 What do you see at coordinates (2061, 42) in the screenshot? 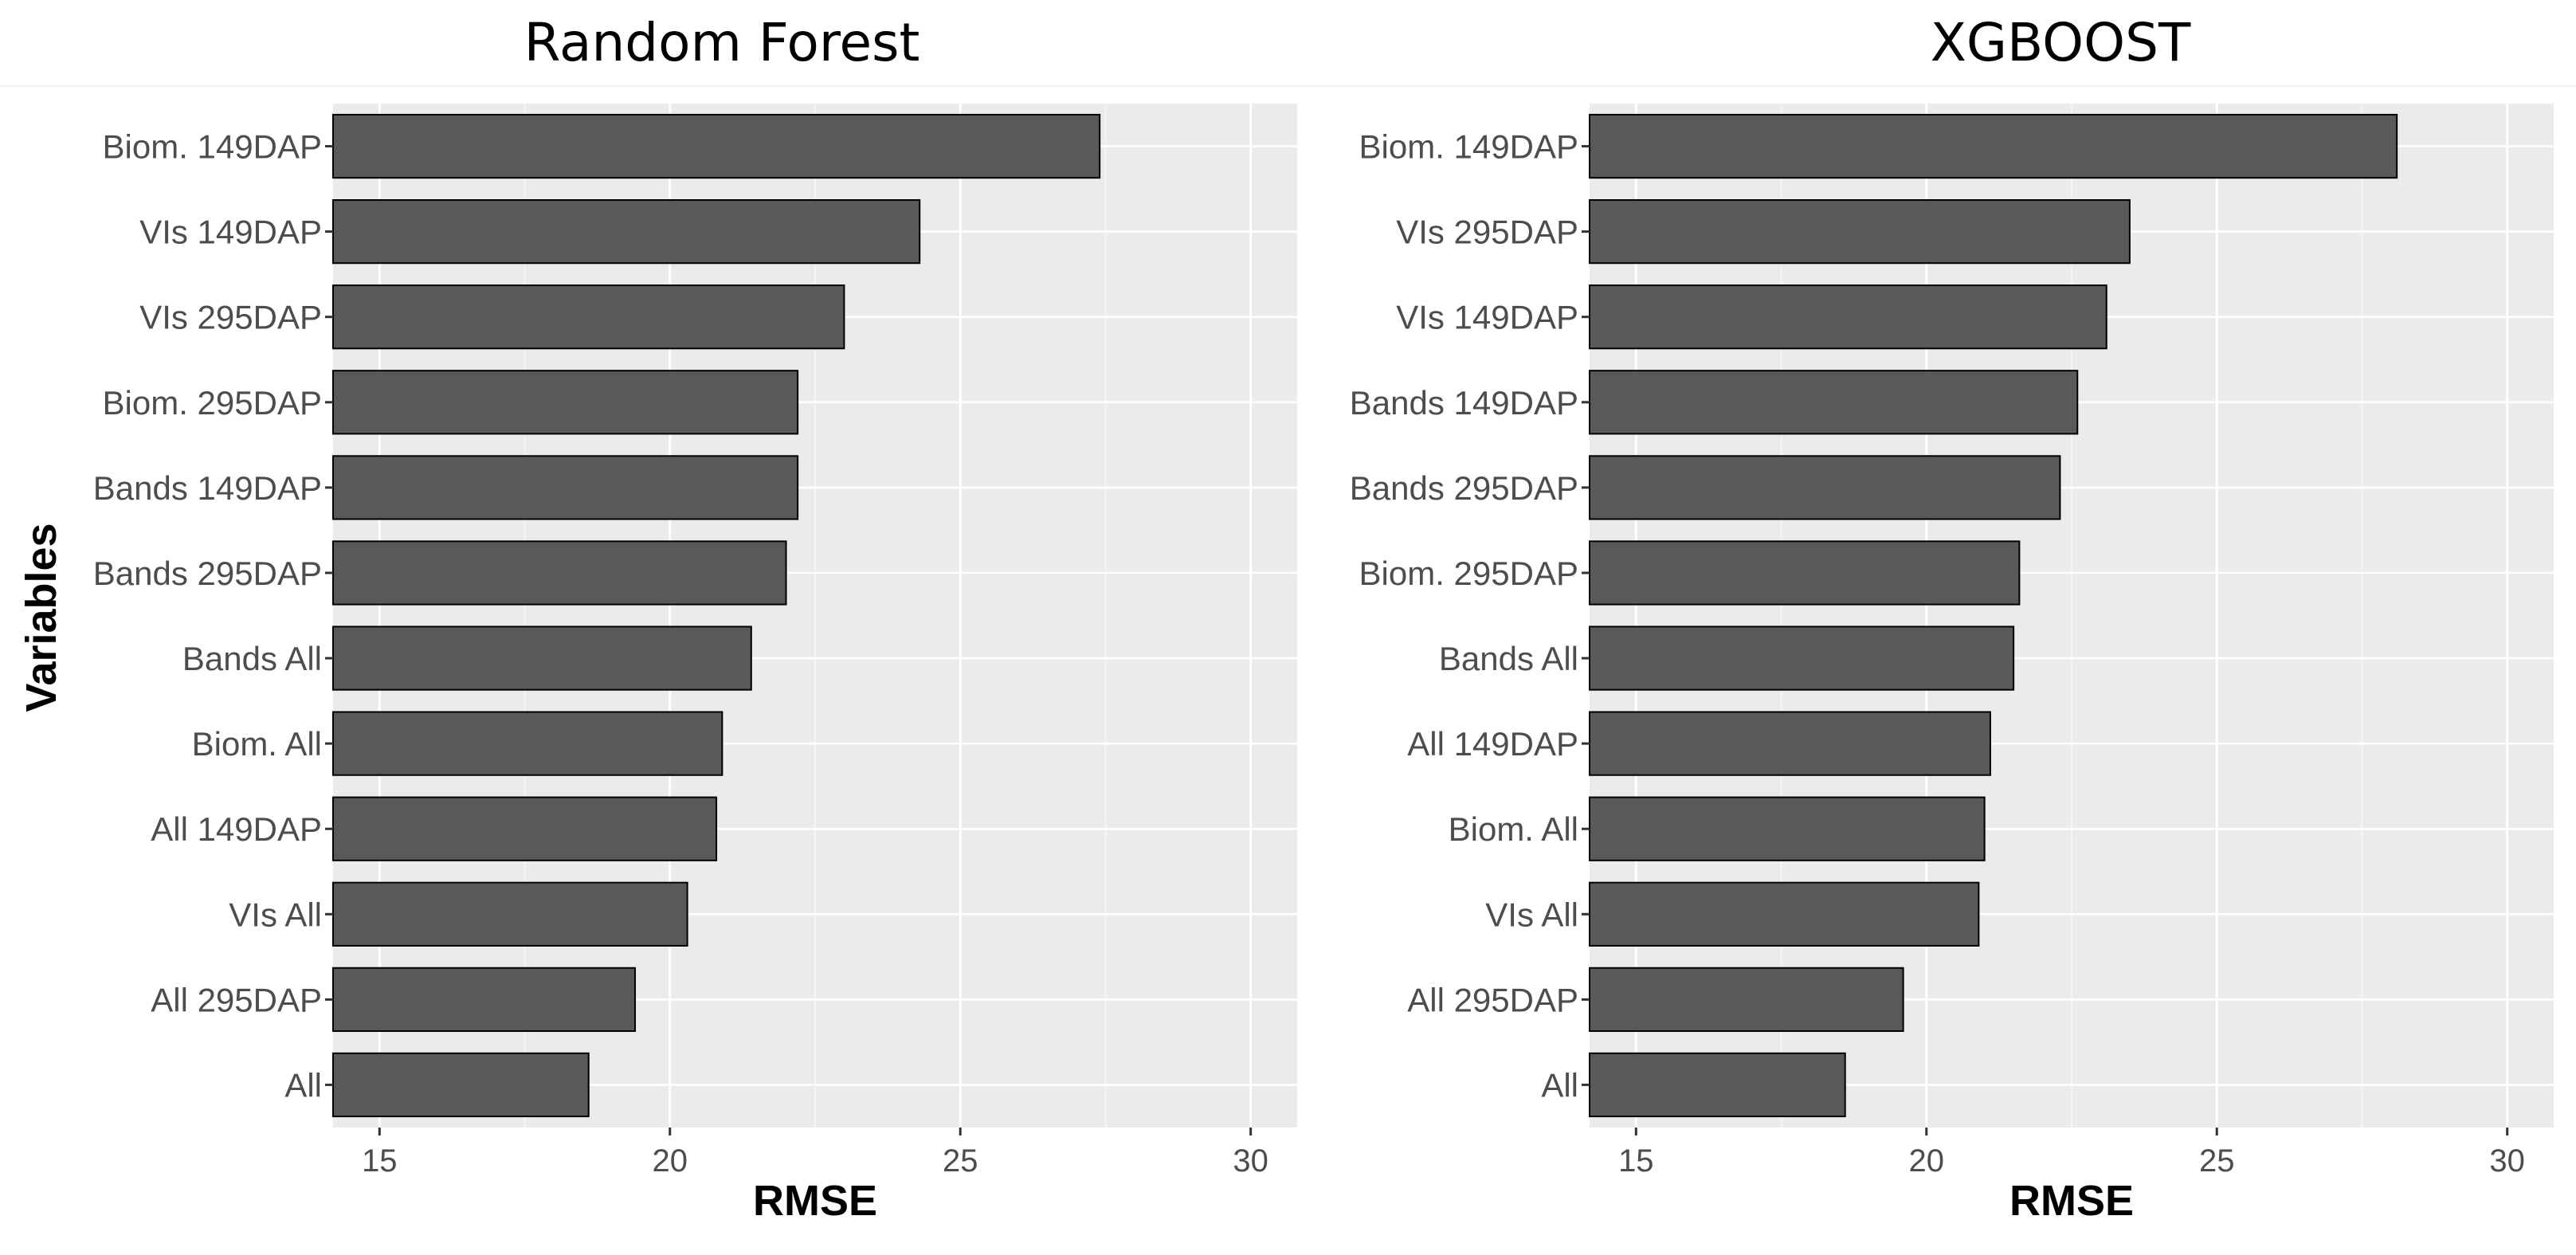
I see `panel-title: XGBOOST` at bounding box center [2061, 42].